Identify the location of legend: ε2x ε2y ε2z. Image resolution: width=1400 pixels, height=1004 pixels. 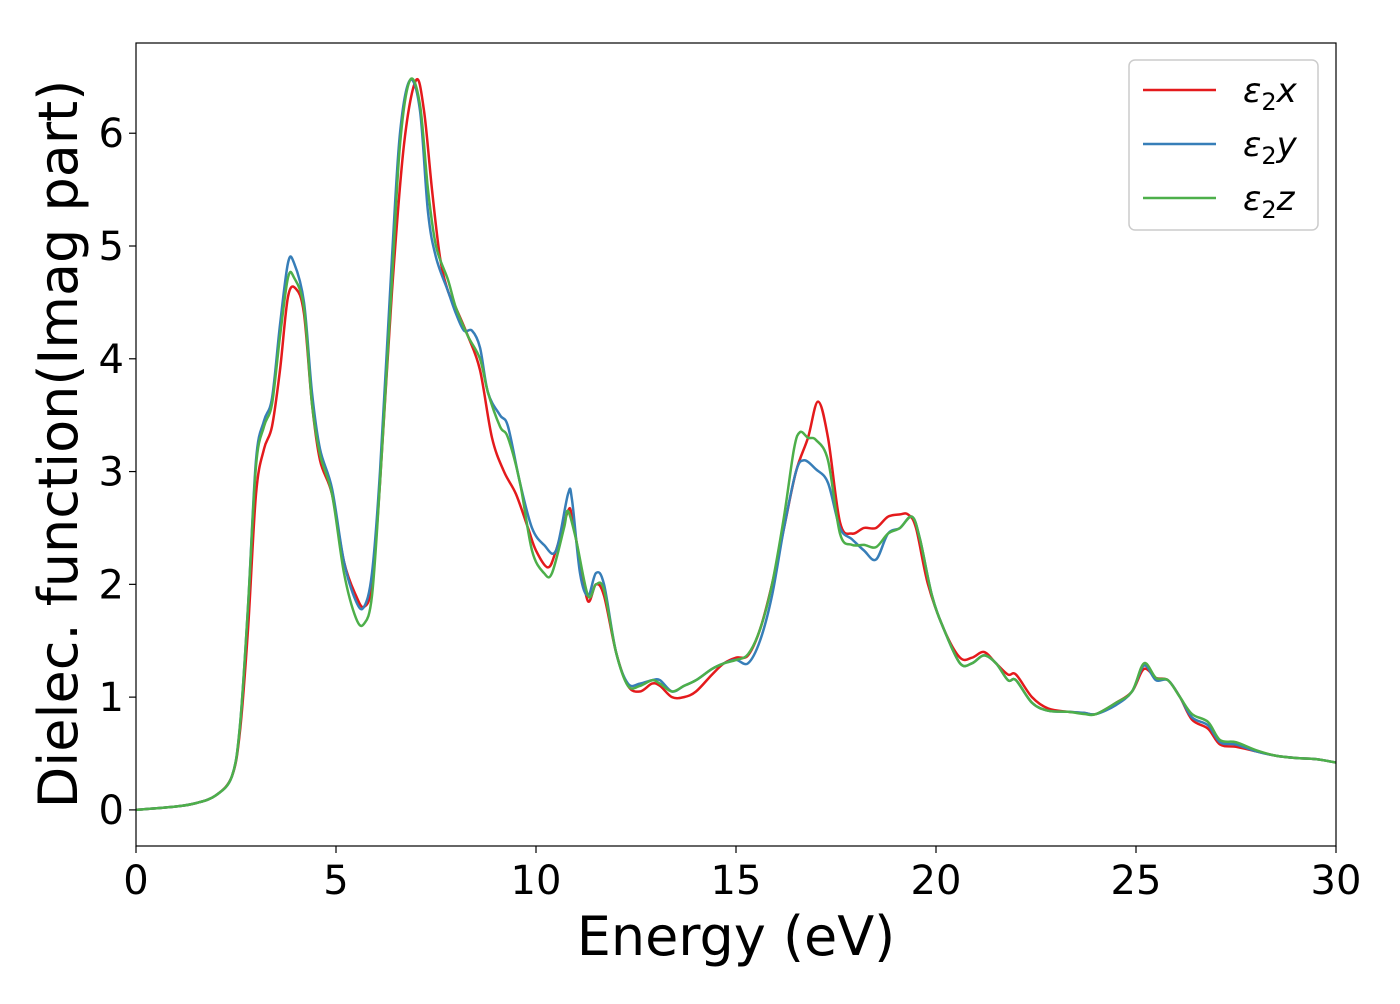
(1223, 145).